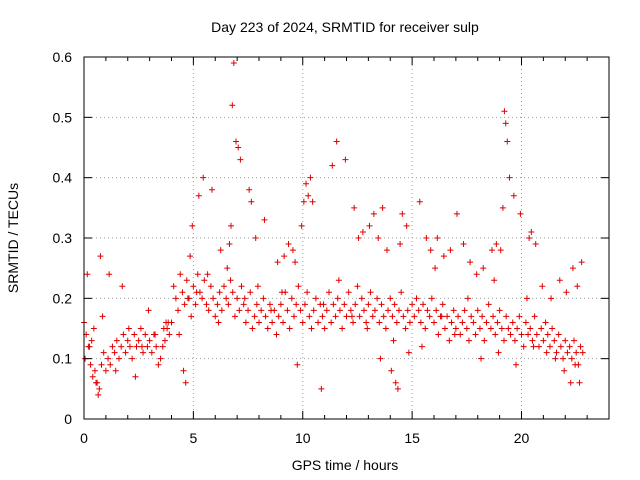  Describe the element at coordinates (522, 438) in the screenshot. I see `x-tick-label: 20` at that location.